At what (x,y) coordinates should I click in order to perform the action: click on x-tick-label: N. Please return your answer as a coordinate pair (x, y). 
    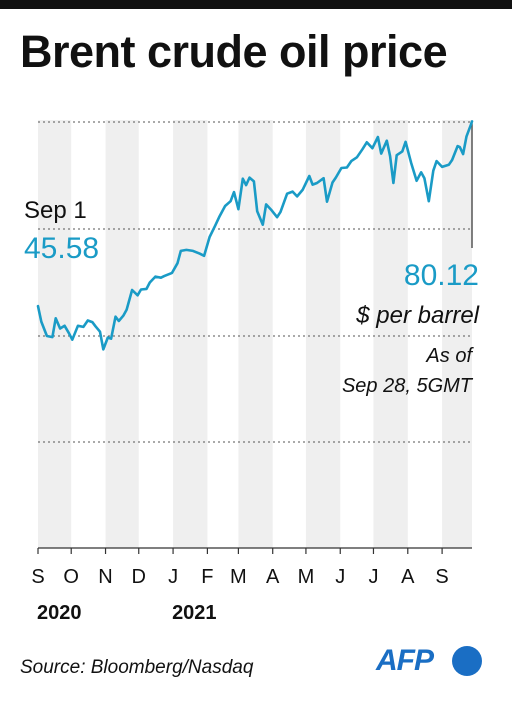
    Looking at the image, I should click on (105, 577).